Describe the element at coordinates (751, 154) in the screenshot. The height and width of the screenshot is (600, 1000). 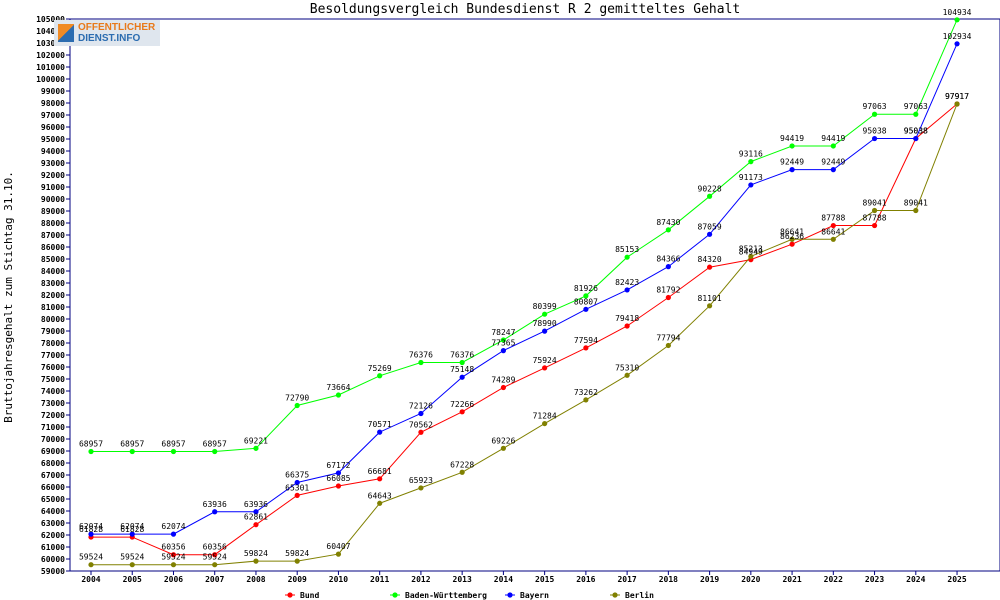
I see `data-label: 93116` at that location.